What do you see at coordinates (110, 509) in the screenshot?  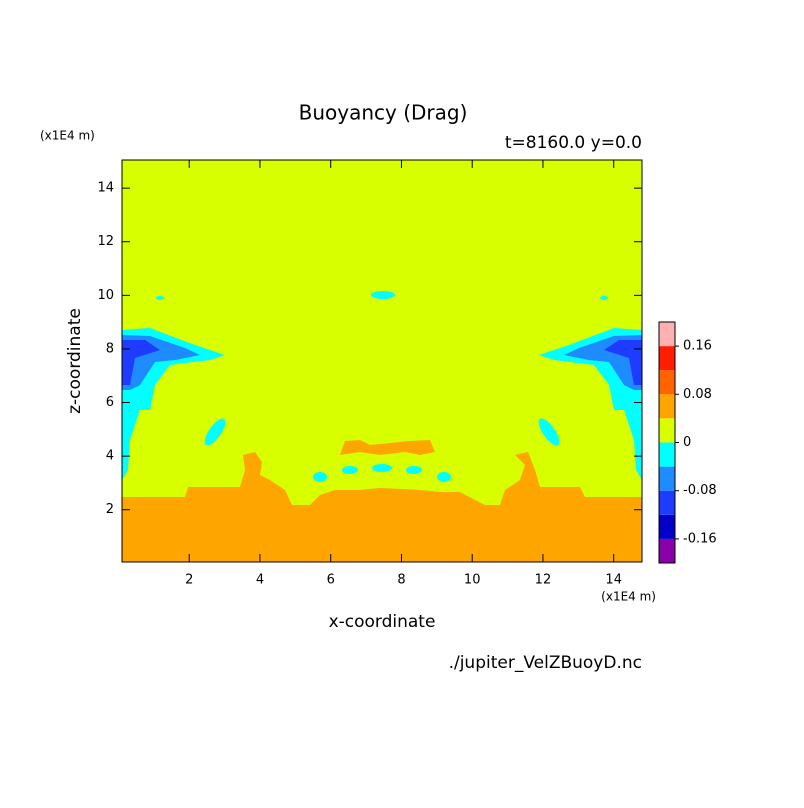 I see `y-tick-label: 2` at bounding box center [110, 509].